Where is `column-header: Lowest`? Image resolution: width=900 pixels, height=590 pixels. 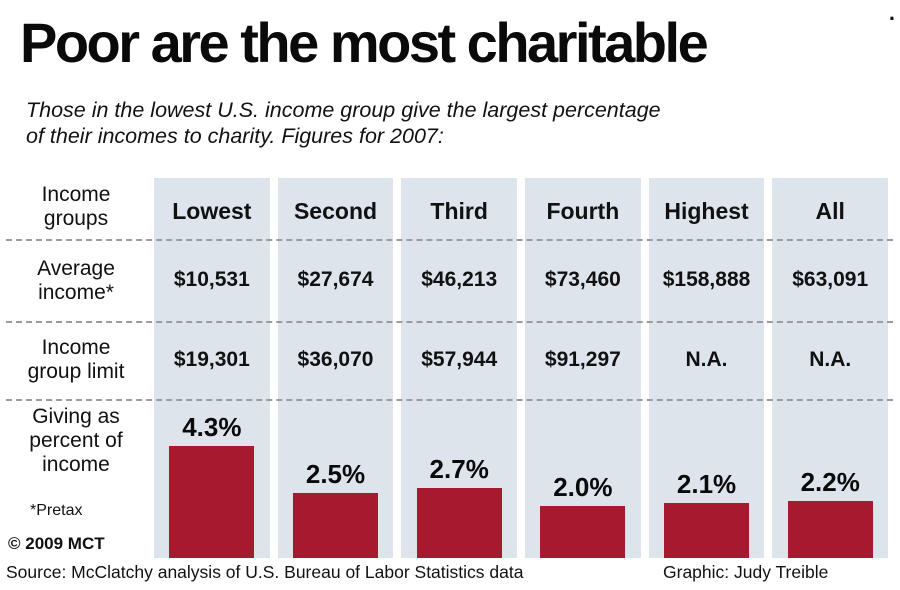 column-header: Lowest is located at coordinates (212, 211).